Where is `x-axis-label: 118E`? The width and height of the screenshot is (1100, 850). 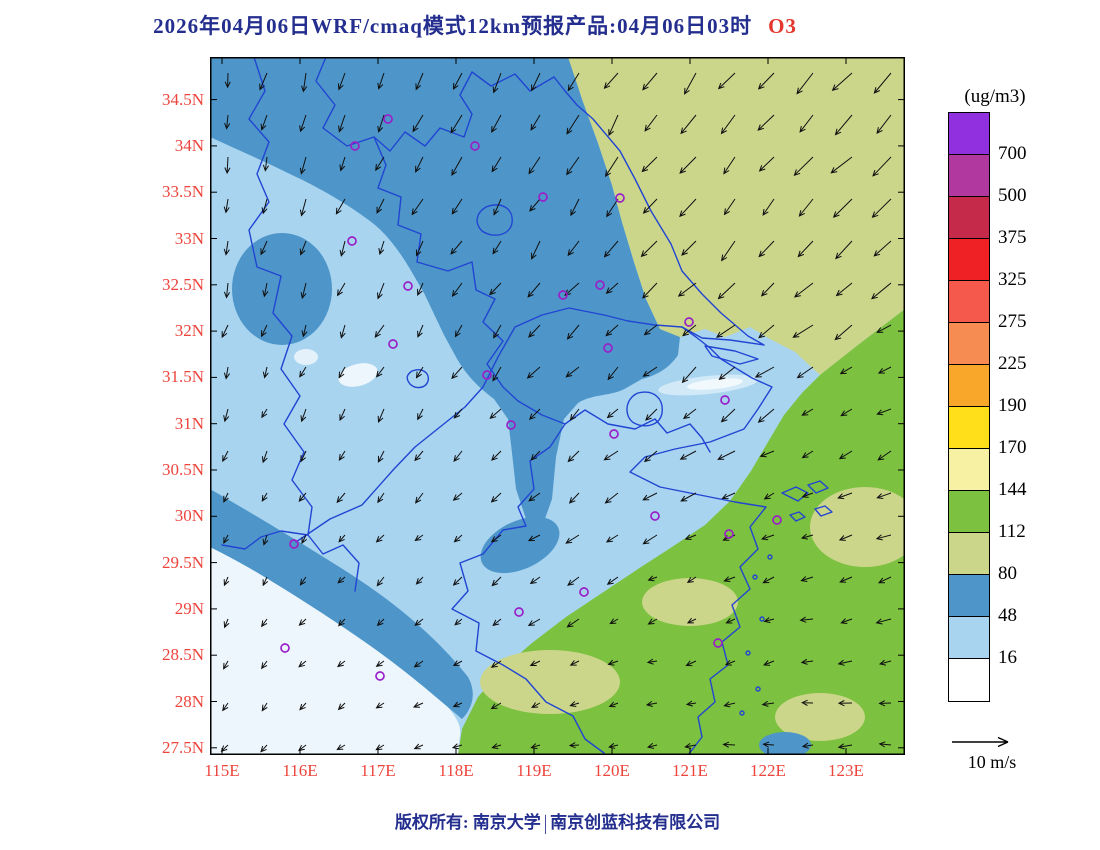
x-axis-label: 118E is located at coordinates (456, 770).